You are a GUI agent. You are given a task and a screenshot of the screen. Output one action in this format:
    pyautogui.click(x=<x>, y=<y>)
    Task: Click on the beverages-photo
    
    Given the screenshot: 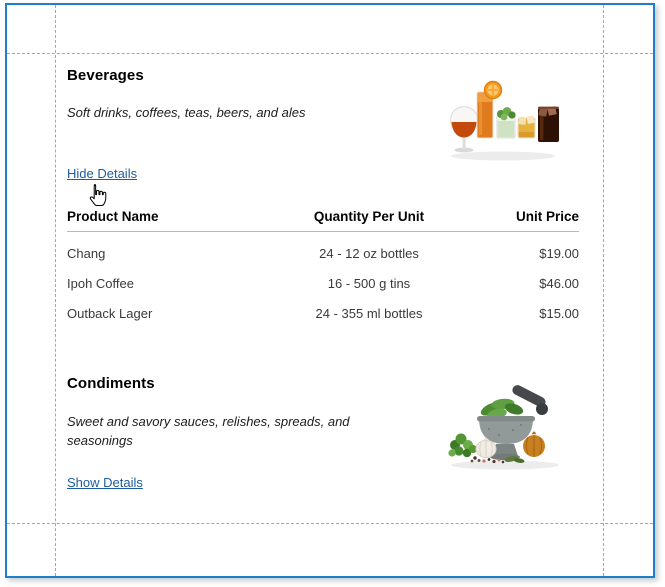 What is the action you would take?
    pyautogui.click(x=504, y=120)
    